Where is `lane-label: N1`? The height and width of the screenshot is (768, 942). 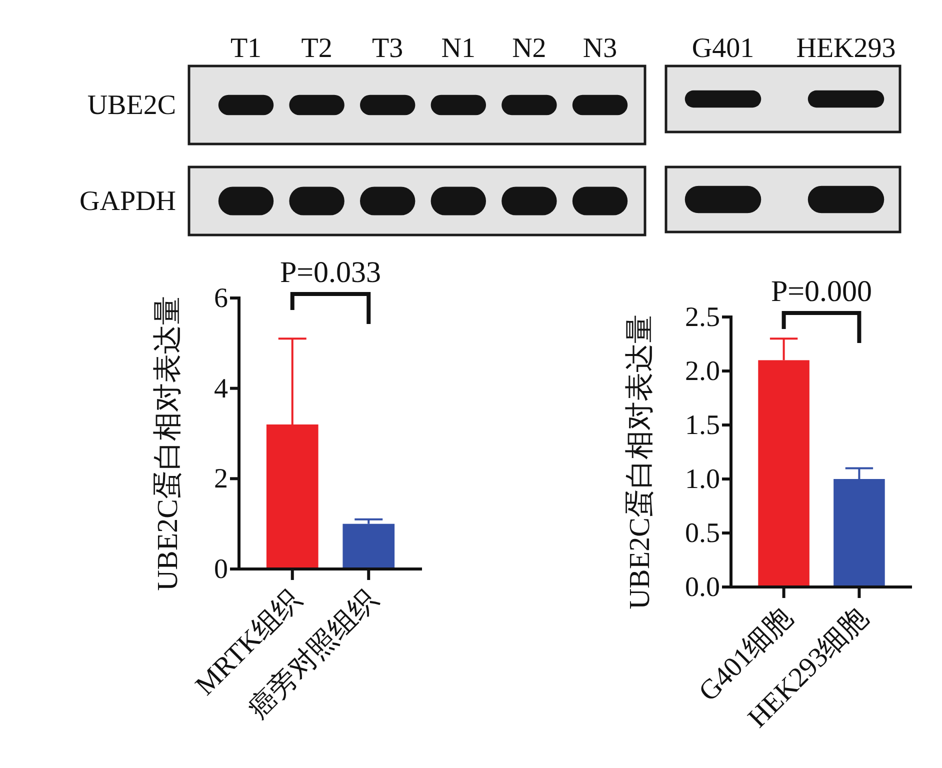 lane-label: N1 is located at coordinates (458, 48).